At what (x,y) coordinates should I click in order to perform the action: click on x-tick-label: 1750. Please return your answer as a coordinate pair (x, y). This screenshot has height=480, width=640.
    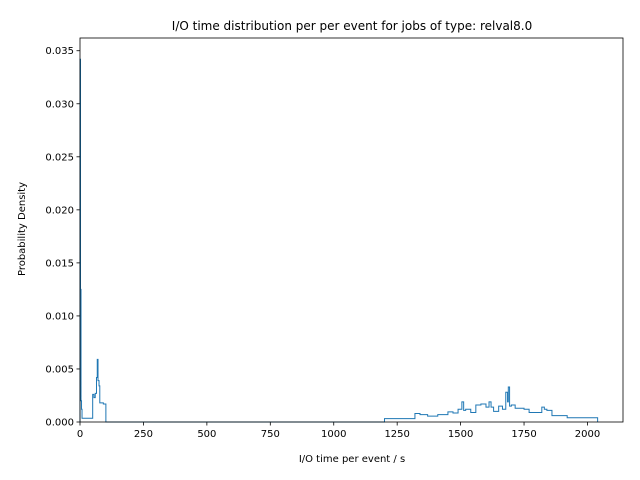
    Looking at the image, I should click on (523, 434).